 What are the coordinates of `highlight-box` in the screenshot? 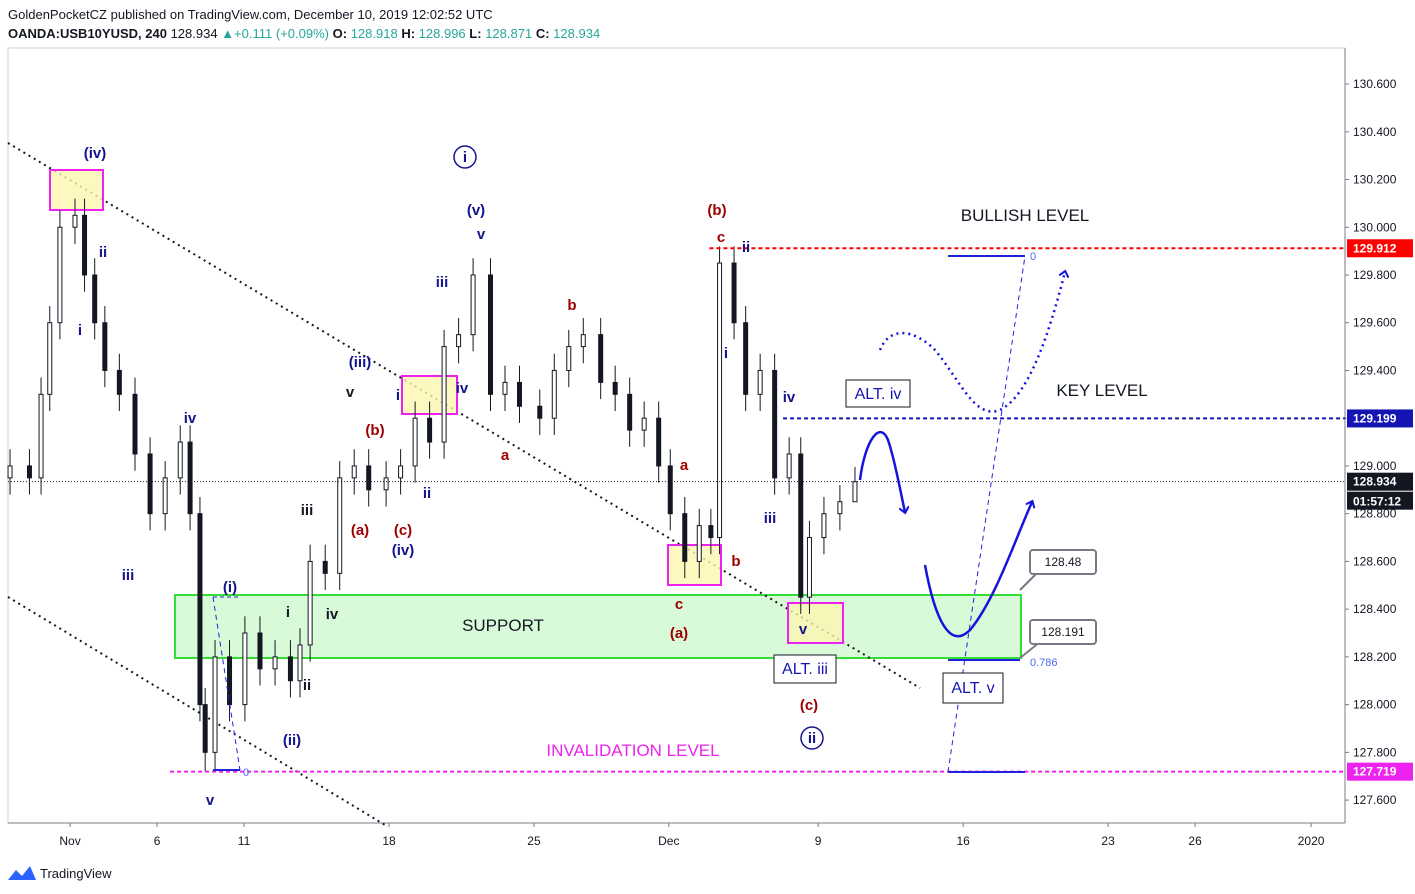 It's located at (694, 565).